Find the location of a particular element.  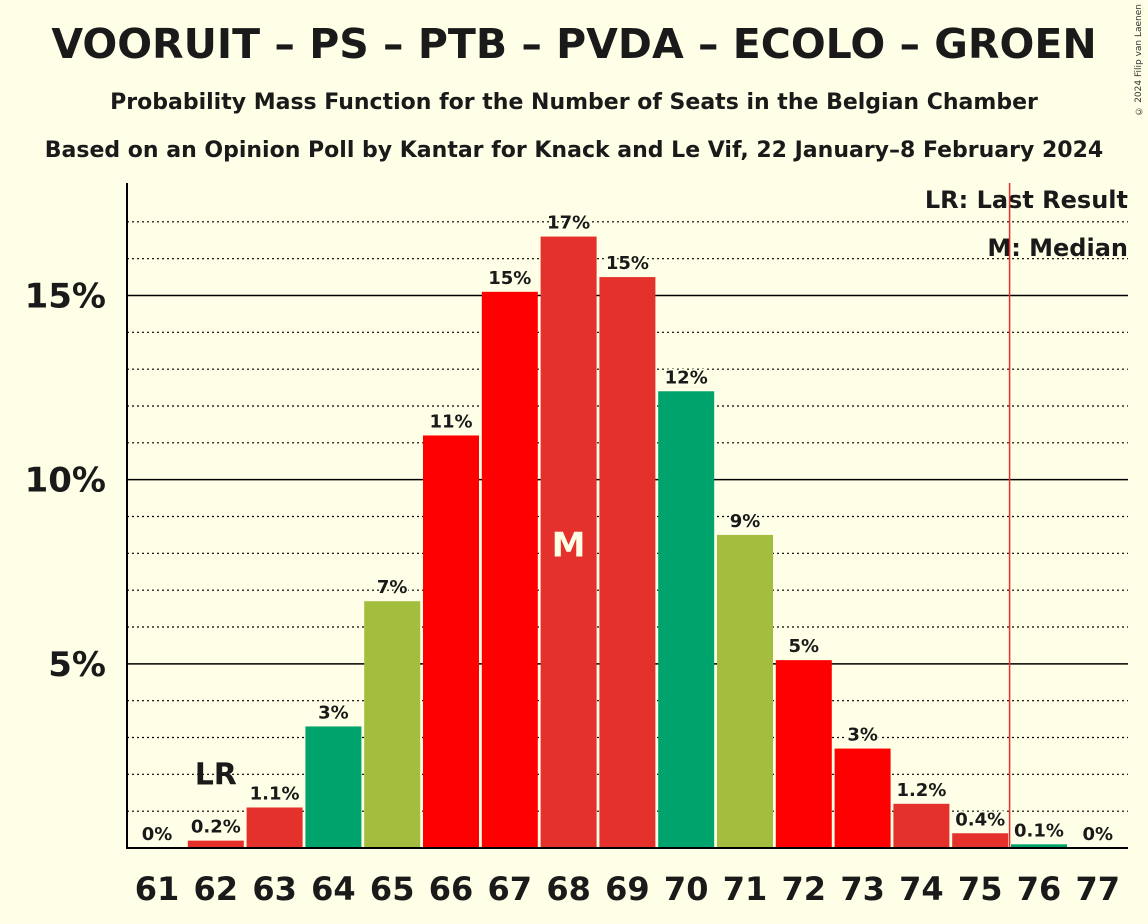

bar-value-label: 0.4% is located at coordinates (980, 819).